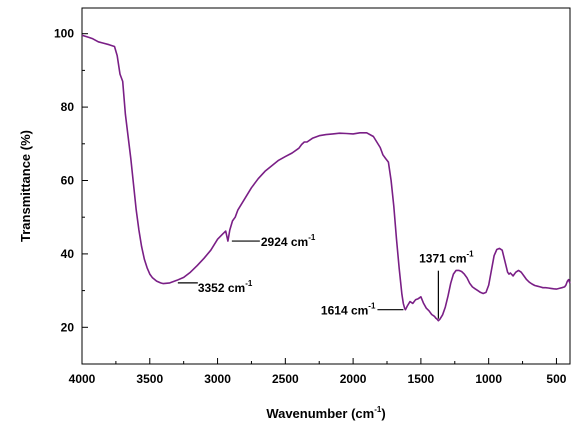  I want to click on y-axis-title: Transmittance (%), so click(25, 186).